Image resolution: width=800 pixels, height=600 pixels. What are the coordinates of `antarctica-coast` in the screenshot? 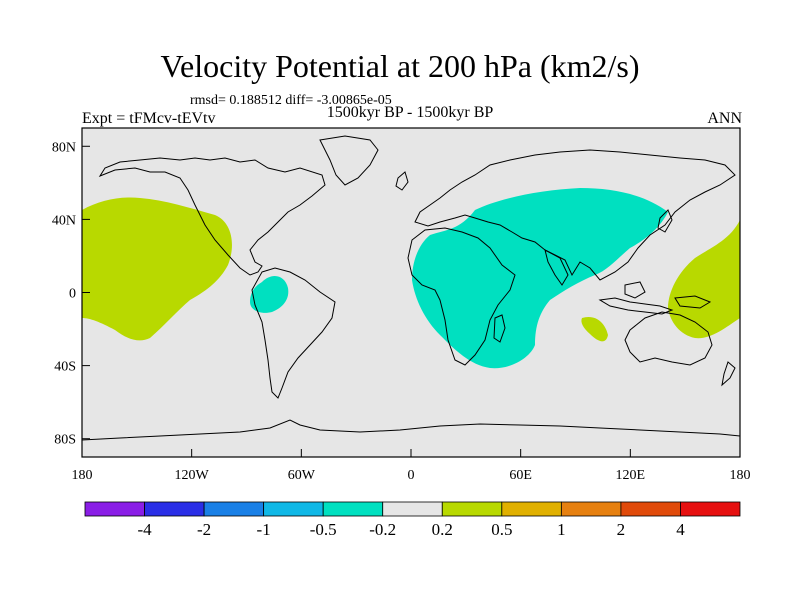 It's located at (411, 430).